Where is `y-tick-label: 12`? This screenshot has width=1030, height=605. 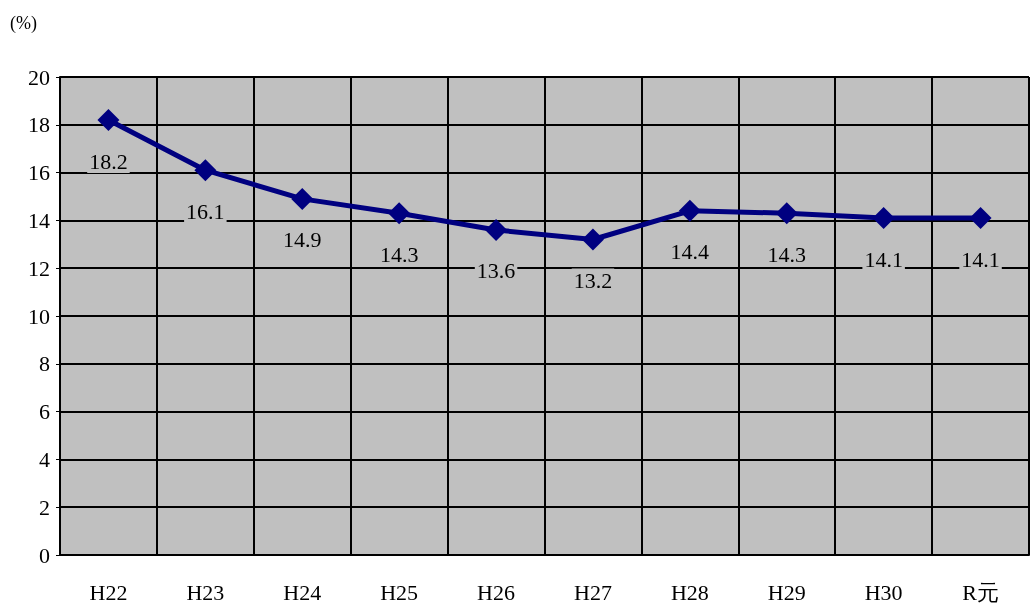 y-tick-label: 12 is located at coordinates (39, 268).